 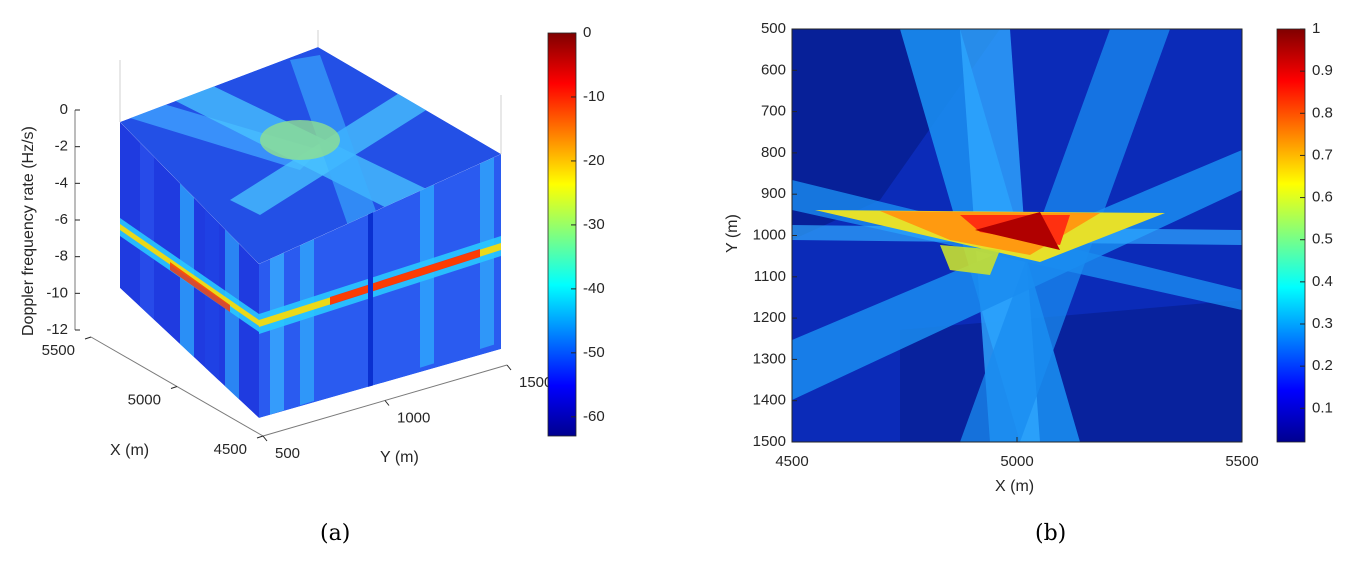 I want to click on x-tick-label: 5000, so click(x=144, y=399).